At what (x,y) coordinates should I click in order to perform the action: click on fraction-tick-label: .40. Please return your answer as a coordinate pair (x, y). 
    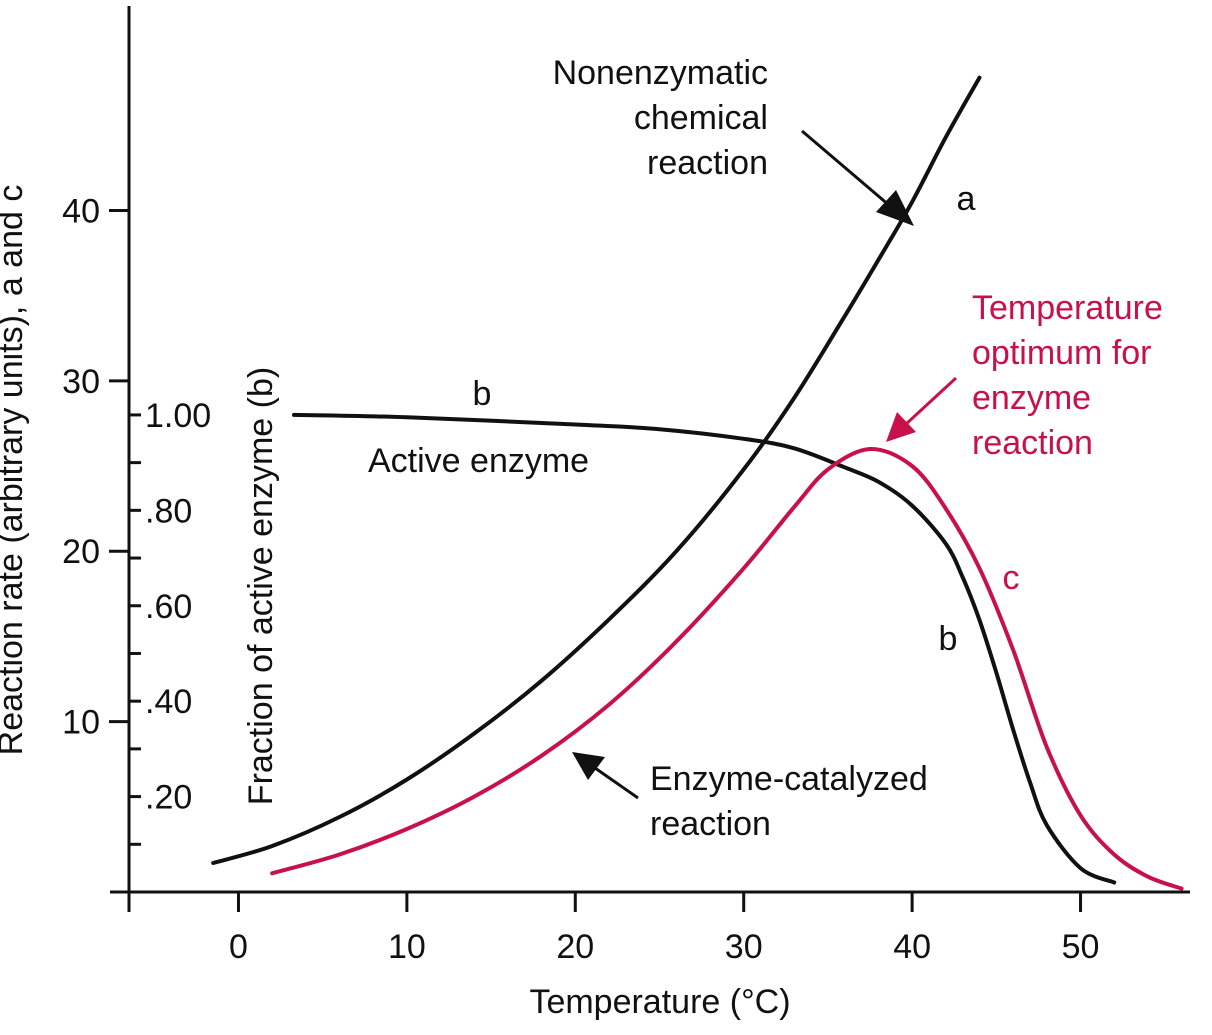
    Looking at the image, I should click on (168, 702).